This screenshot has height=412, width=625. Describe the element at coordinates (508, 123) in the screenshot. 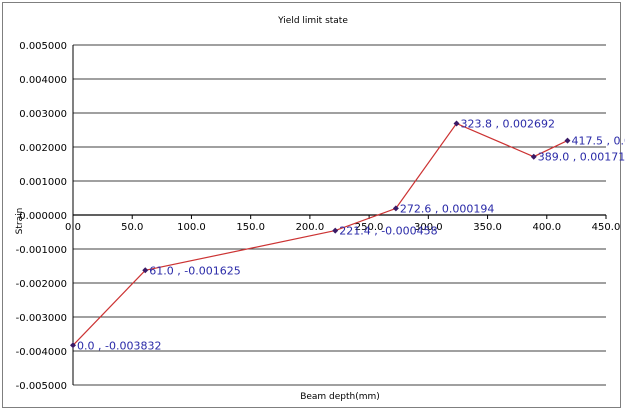

I see `data-label-4: 323.8 , 0.002692` at that location.